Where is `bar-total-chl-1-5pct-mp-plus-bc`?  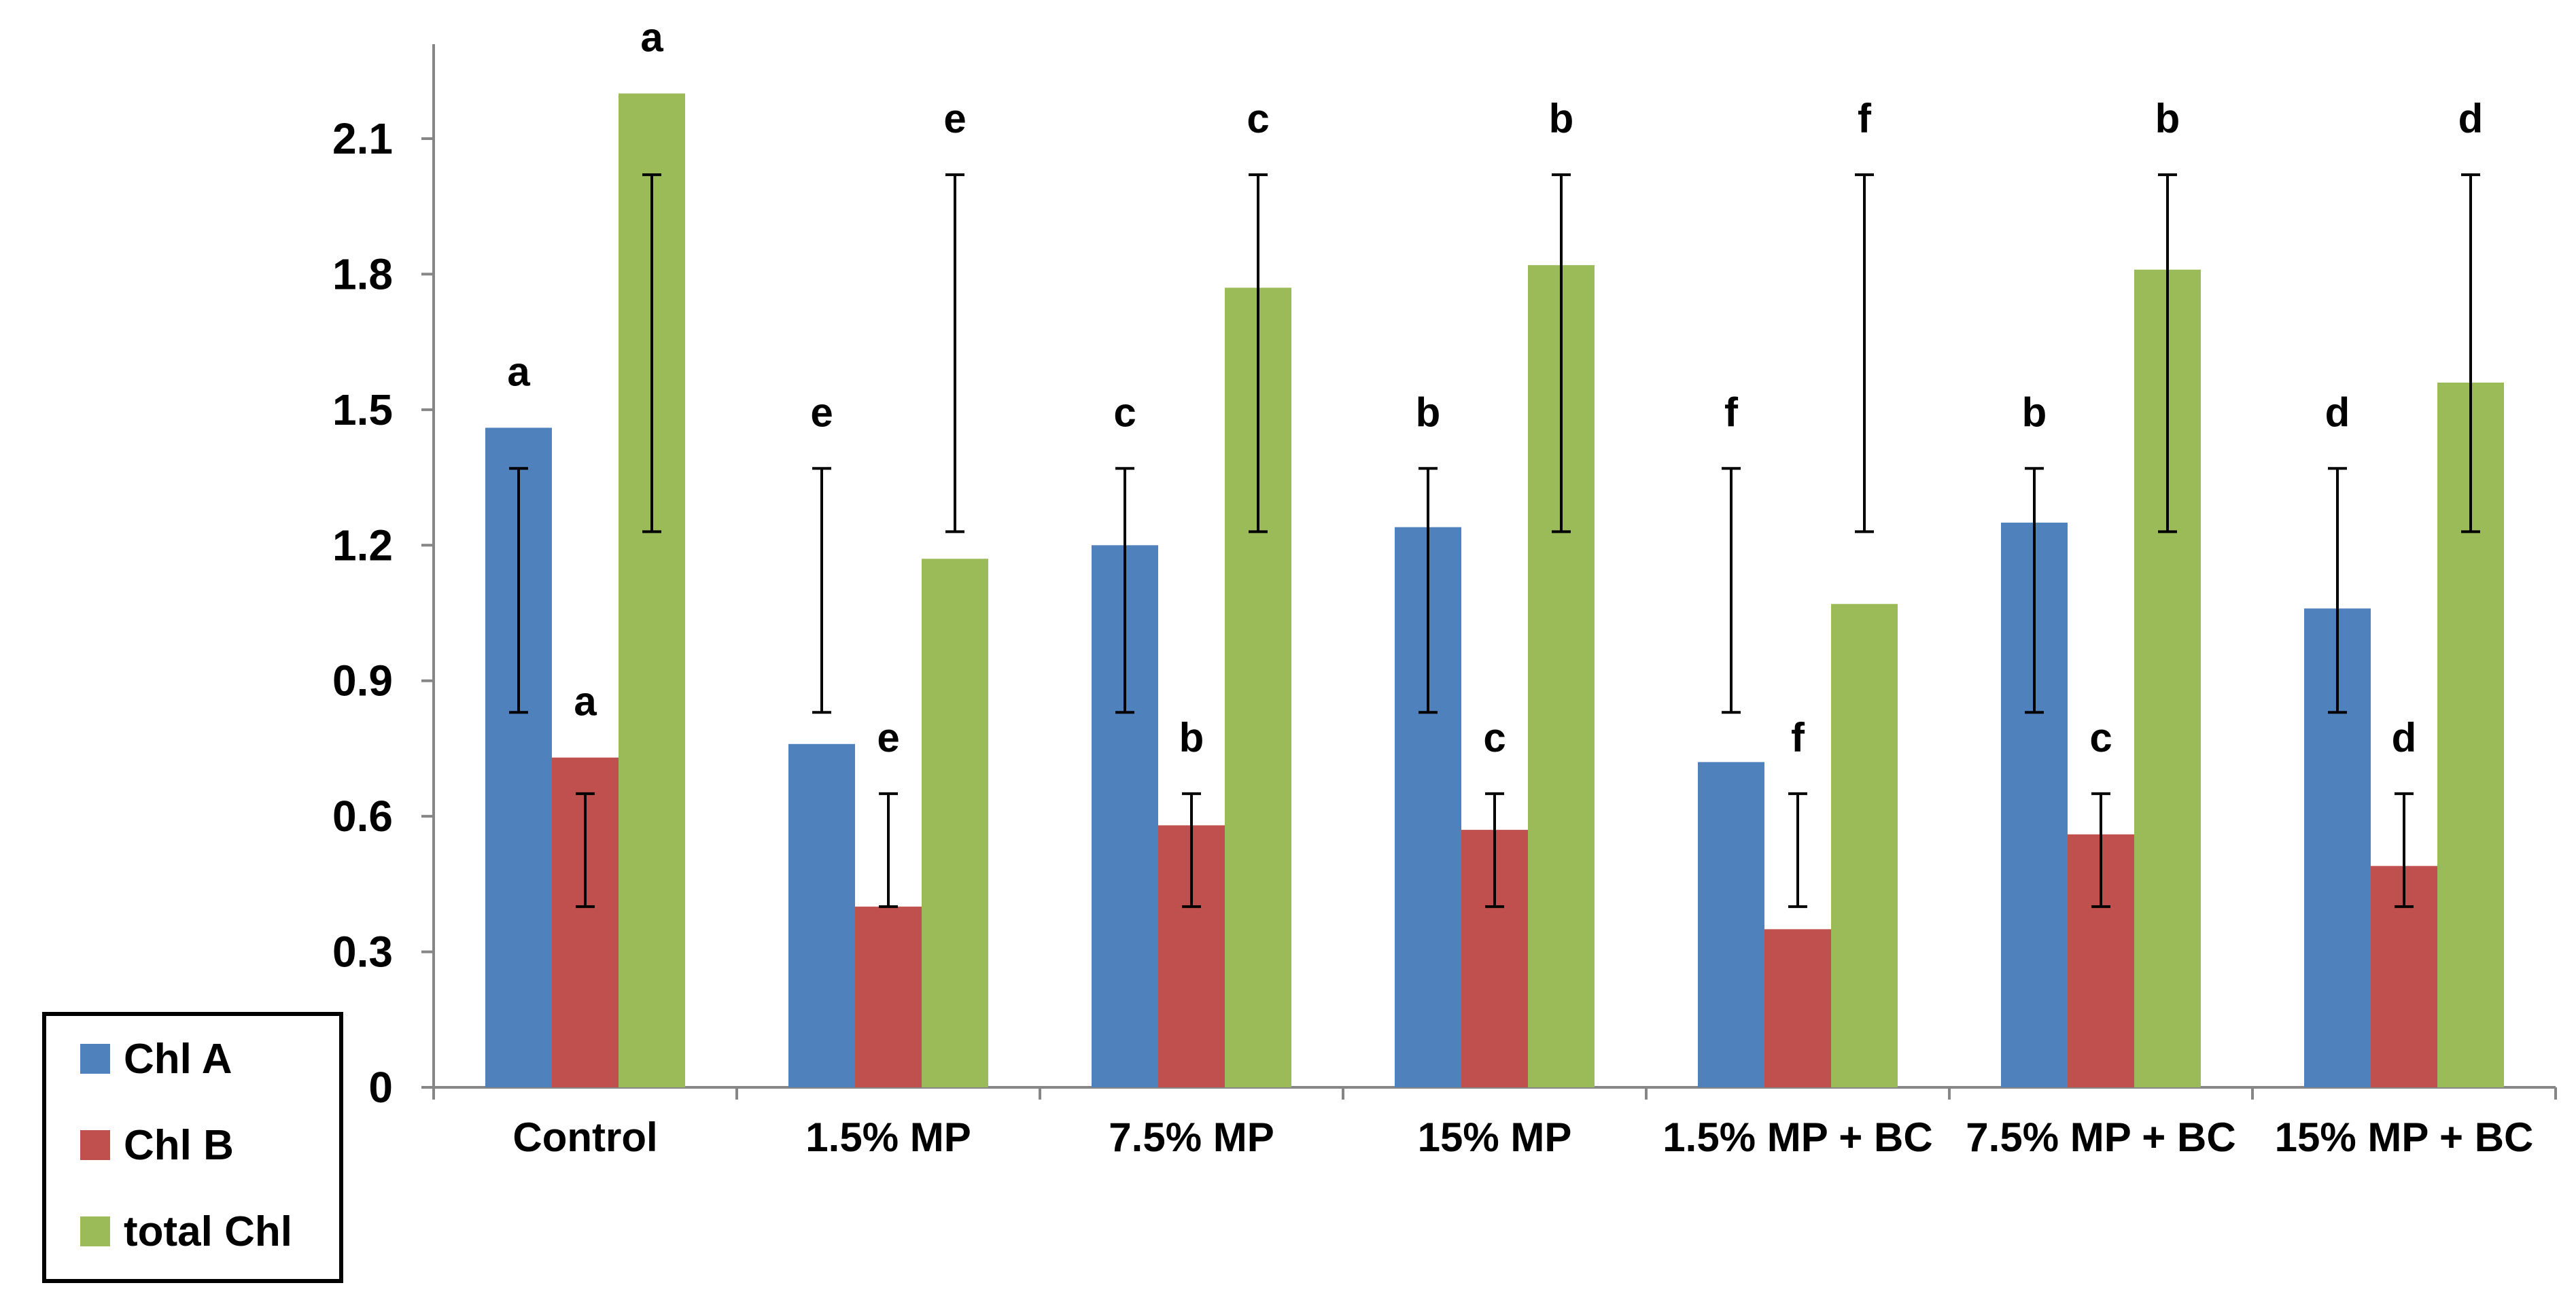 bar-total-chl-1-5pct-mp-plus-bc is located at coordinates (1864, 845).